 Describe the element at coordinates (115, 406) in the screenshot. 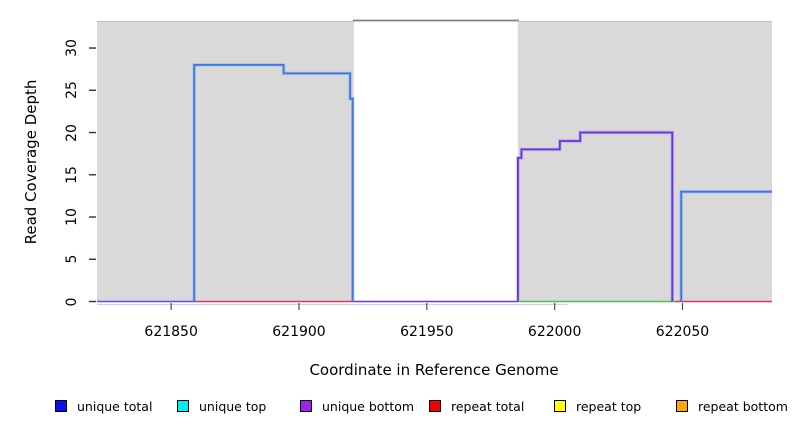

I see `legend-label: unique total` at that location.